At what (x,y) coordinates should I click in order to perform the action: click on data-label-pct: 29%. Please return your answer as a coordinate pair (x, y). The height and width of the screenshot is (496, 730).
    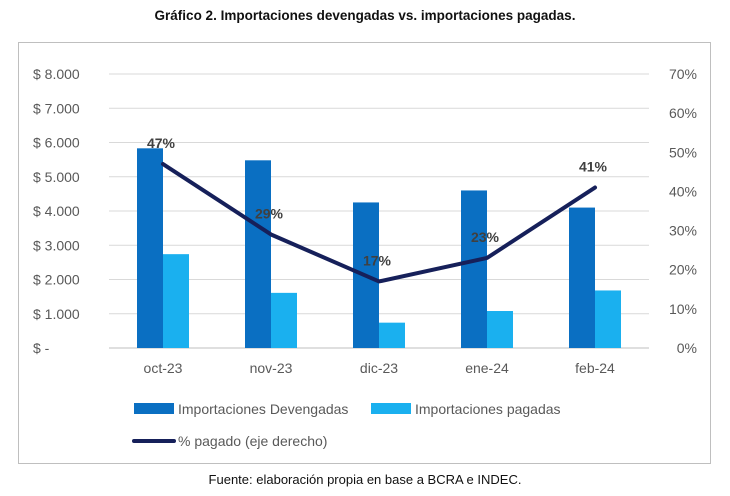
    Looking at the image, I should click on (269, 213).